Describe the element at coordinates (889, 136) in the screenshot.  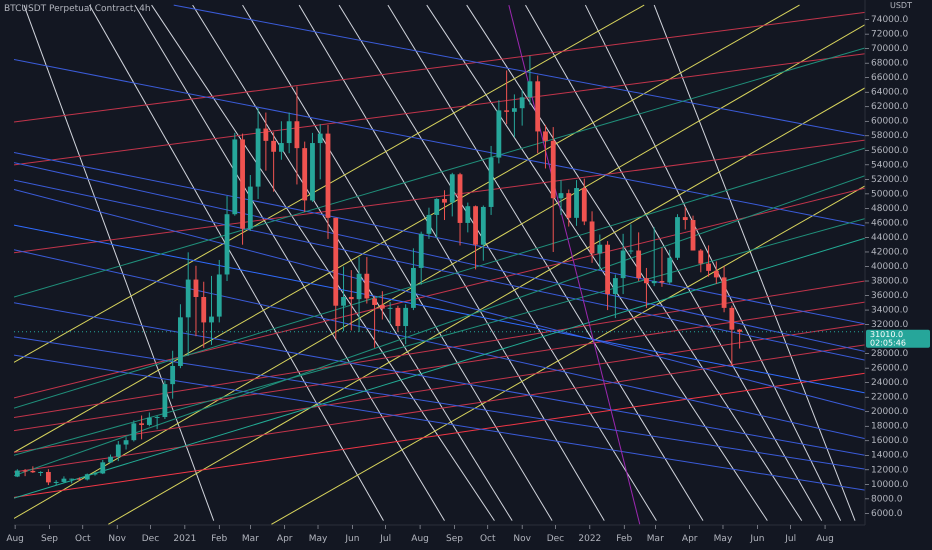
I see `y-tick-label: 58000.0` at that location.